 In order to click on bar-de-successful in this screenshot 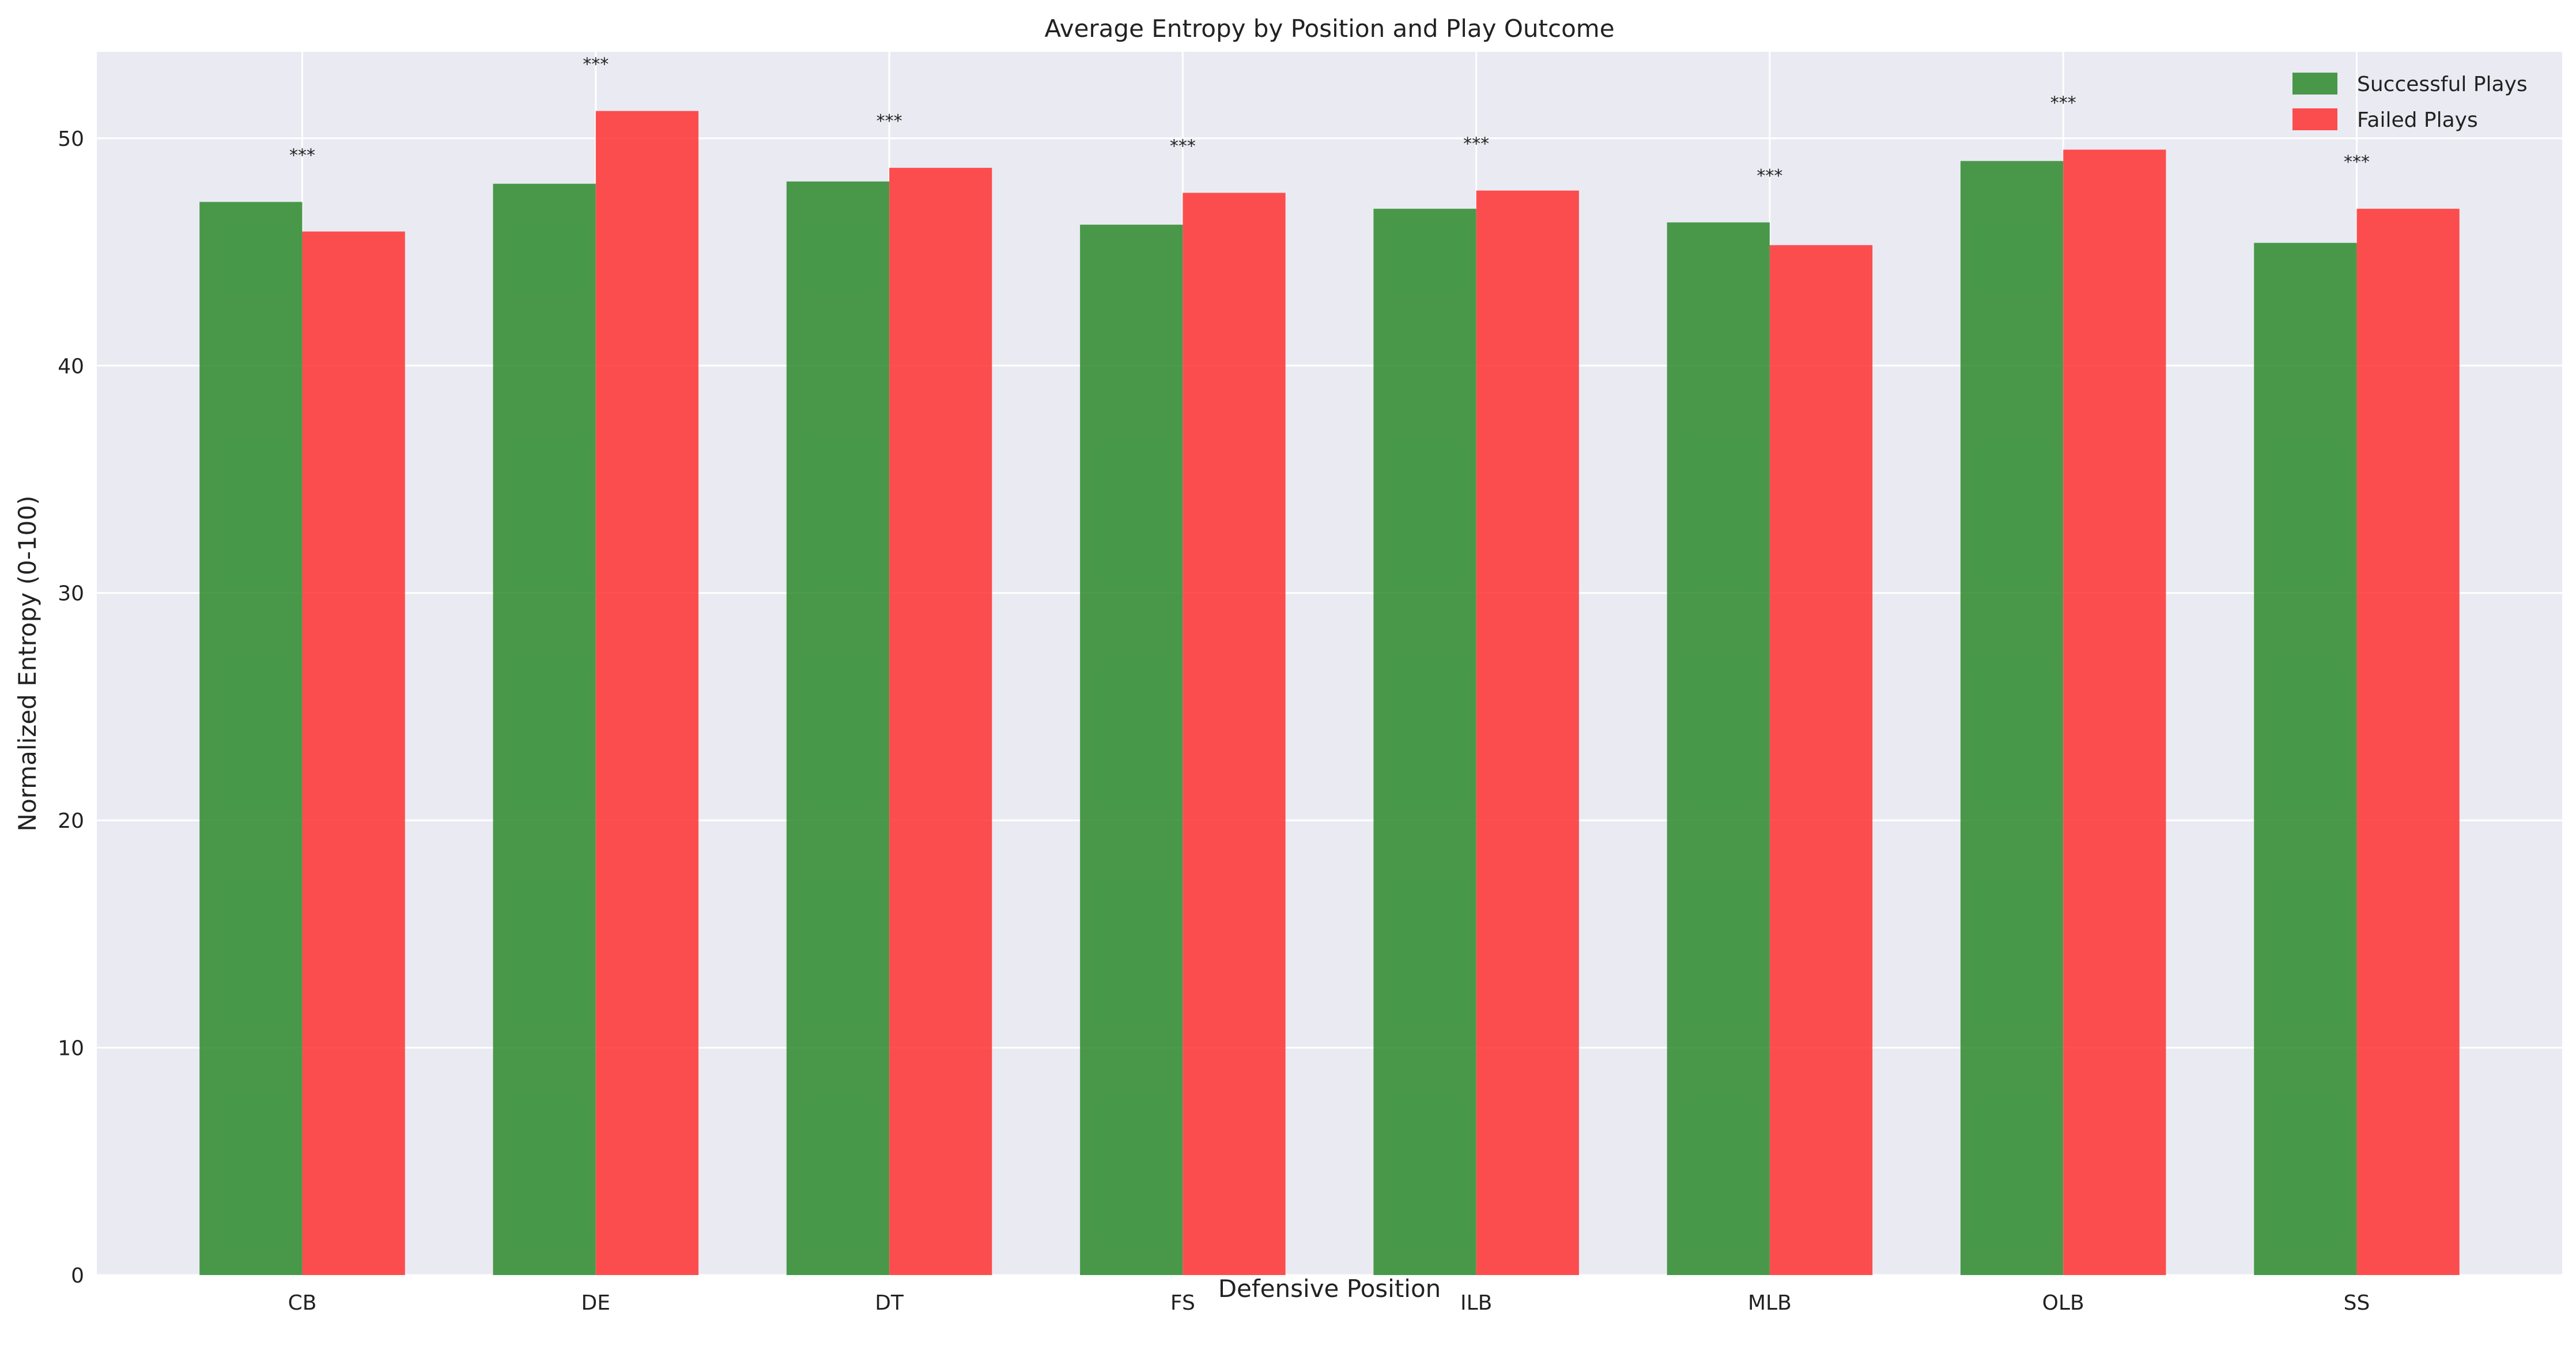, I will do `click(544, 729)`.